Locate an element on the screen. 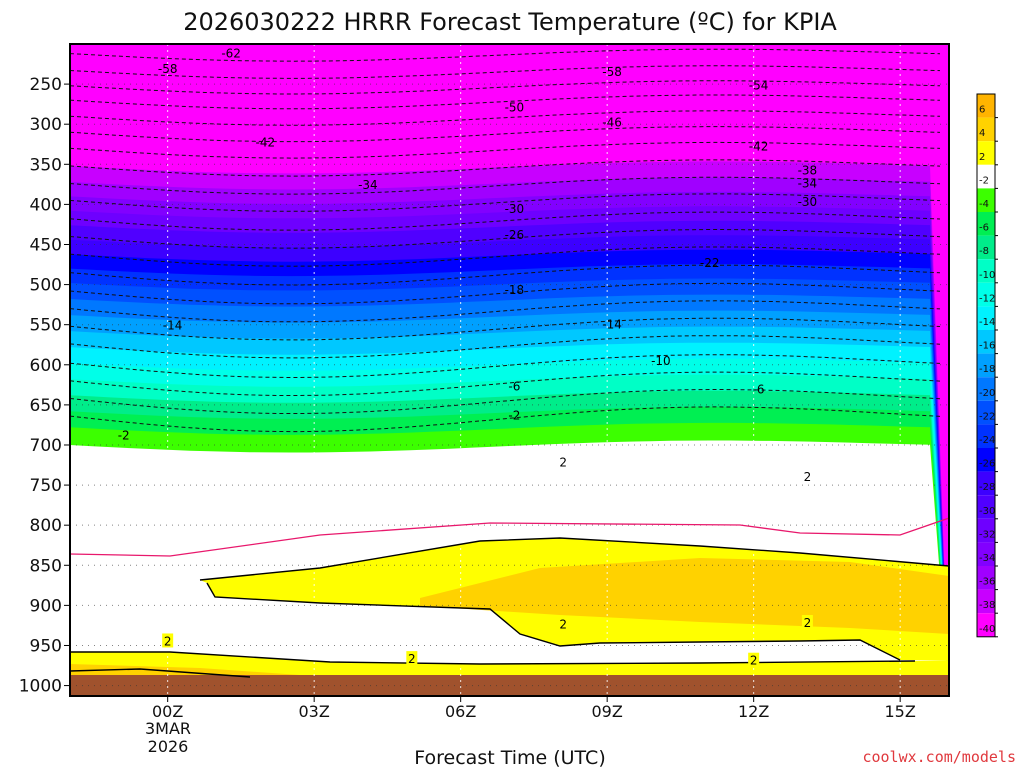 Image resolution: width=1024 pixels, height=768 pixels. contour-label: -54 is located at coordinates (759, 86).